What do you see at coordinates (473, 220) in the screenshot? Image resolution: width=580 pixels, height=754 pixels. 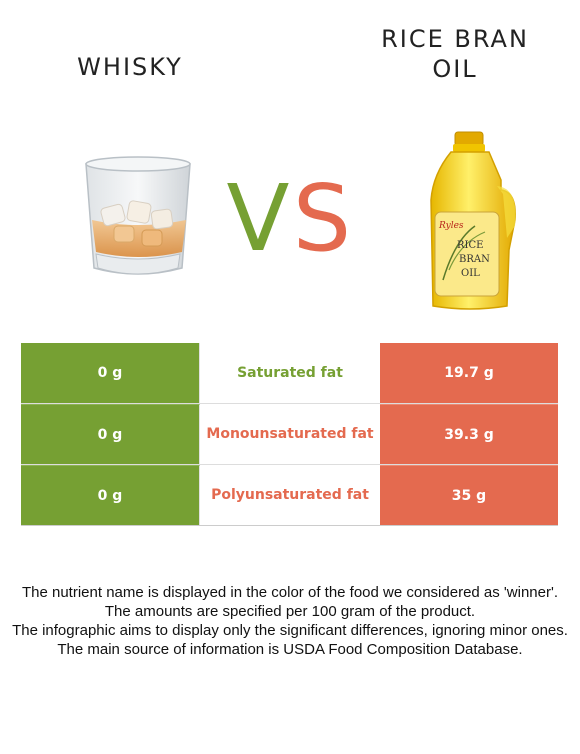 I see `oil-bottle-icon: Ryles RICE BRAN OIL` at bounding box center [473, 220].